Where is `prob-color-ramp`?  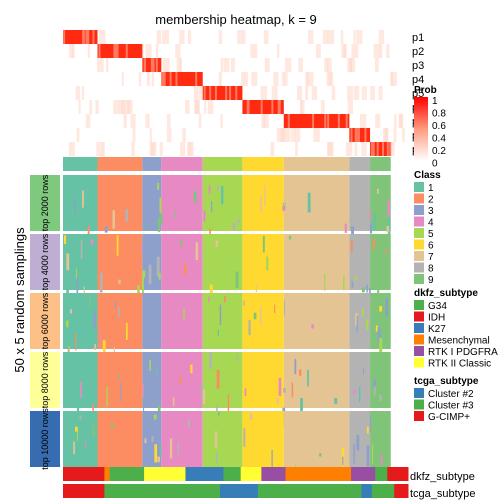
prob-color-ramp is located at coordinates (421, 129).